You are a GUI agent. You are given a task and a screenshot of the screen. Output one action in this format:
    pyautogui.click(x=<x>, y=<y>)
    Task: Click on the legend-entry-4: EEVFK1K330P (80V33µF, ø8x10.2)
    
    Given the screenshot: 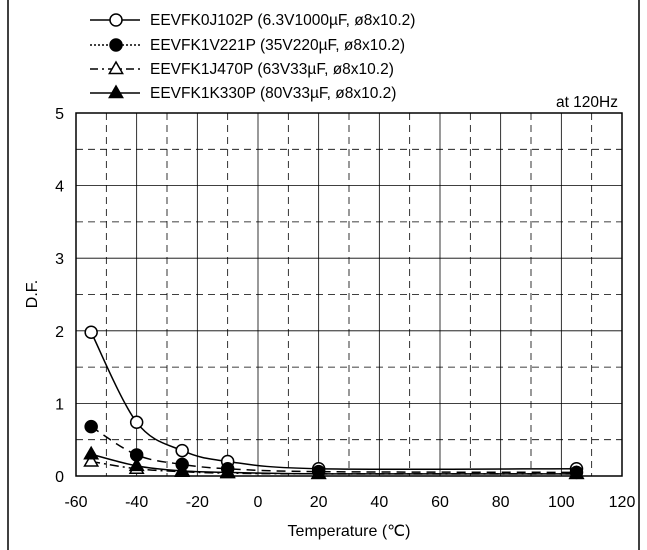 What is the action you would take?
    pyautogui.click(x=243, y=93)
    